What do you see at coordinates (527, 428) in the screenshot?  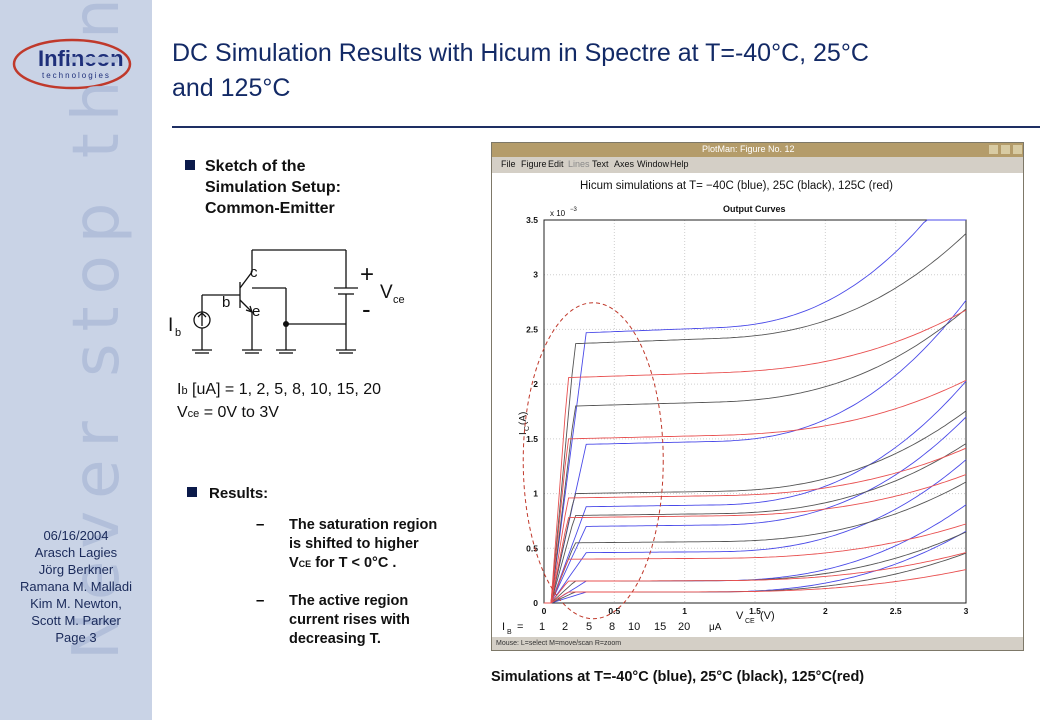 I see `y-axis-label-sub: C` at bounding box center [527, 428].